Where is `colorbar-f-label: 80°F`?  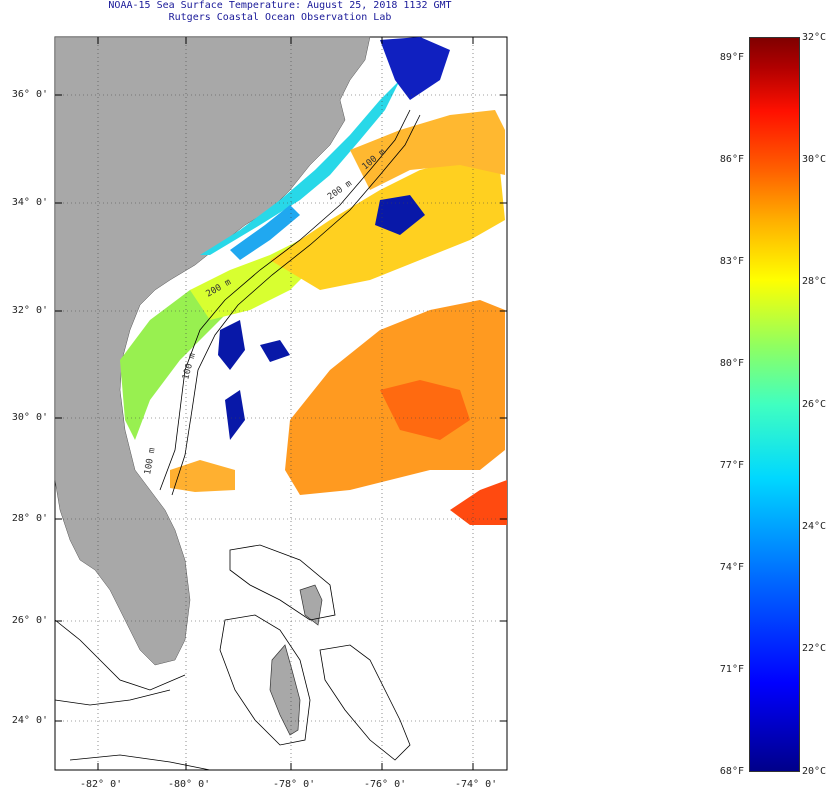
colorbar-f-label: 80°F is located at coordinates (731, 363).